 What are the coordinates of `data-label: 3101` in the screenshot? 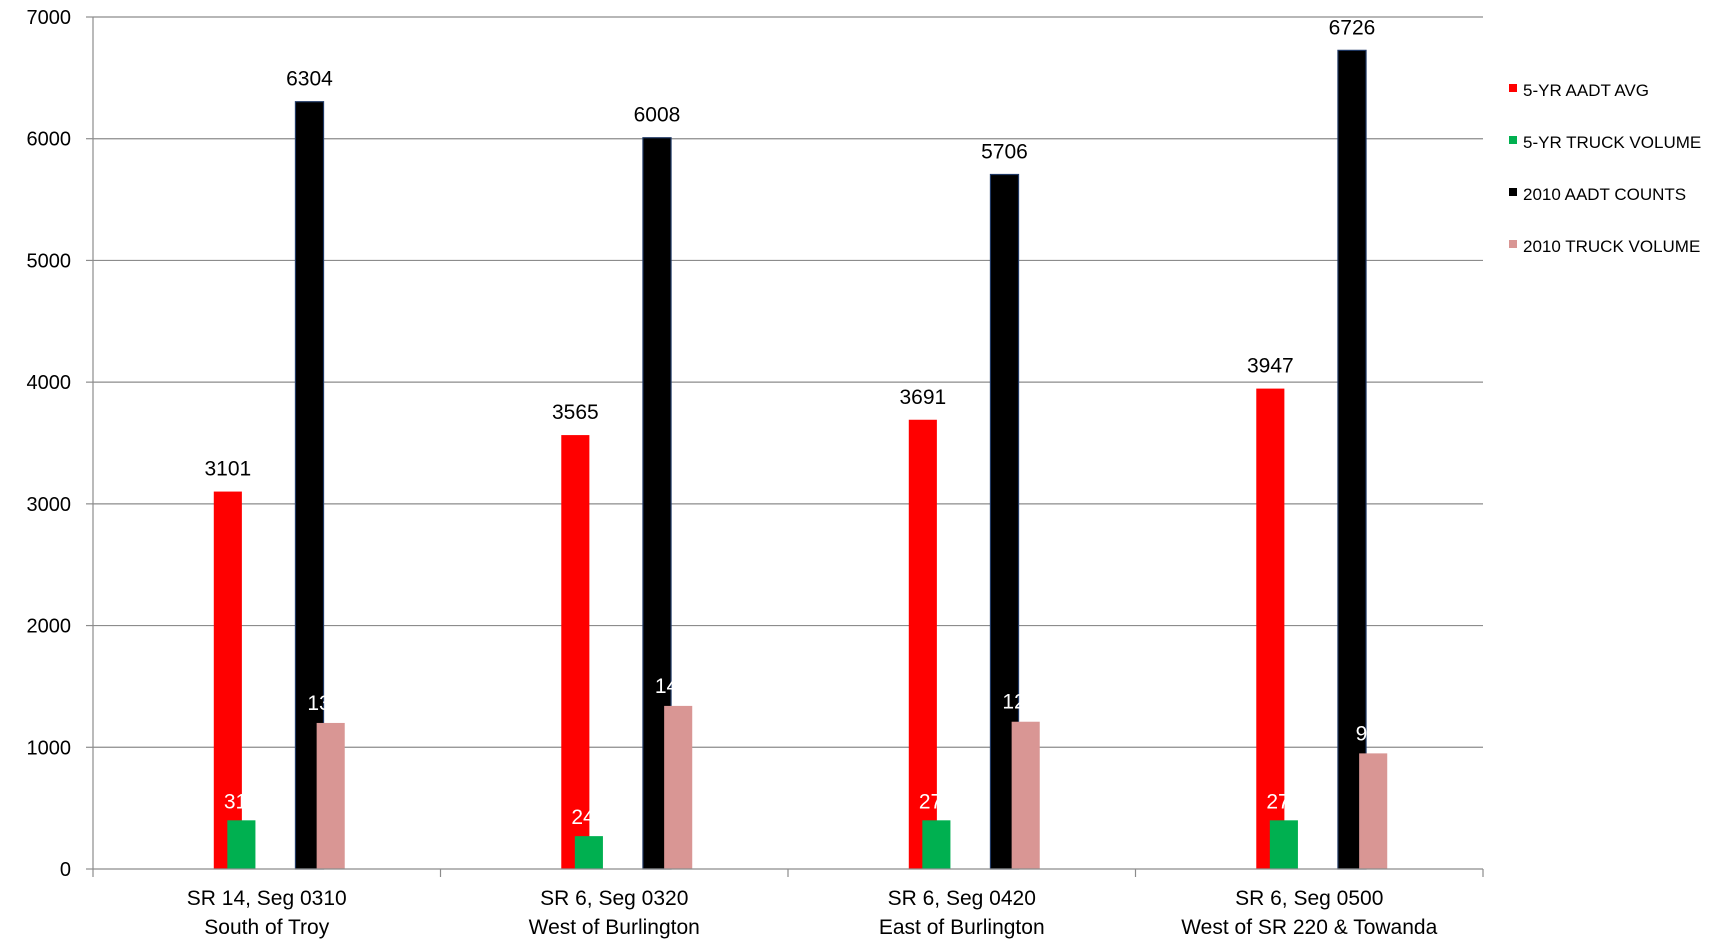 It's located at (227, 469).